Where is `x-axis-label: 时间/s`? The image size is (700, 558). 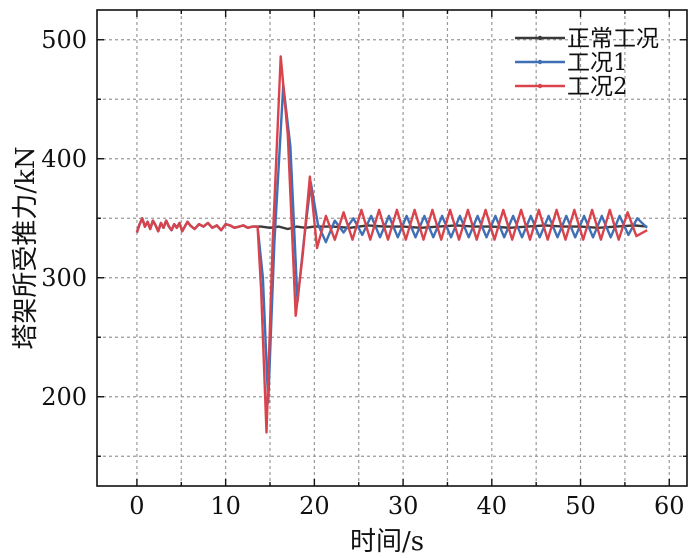 x-axis-label: 时间/s is located at coordinates (387, 542).